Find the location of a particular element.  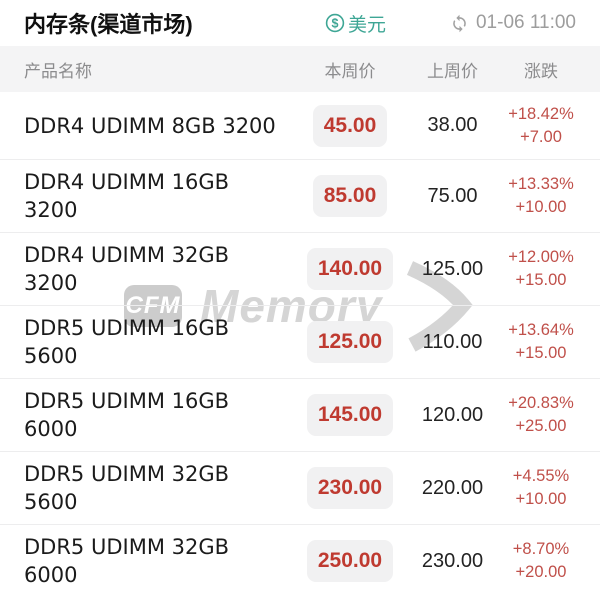

page-title: 内存条(渠道市场) is located at coordinates (108, 24).